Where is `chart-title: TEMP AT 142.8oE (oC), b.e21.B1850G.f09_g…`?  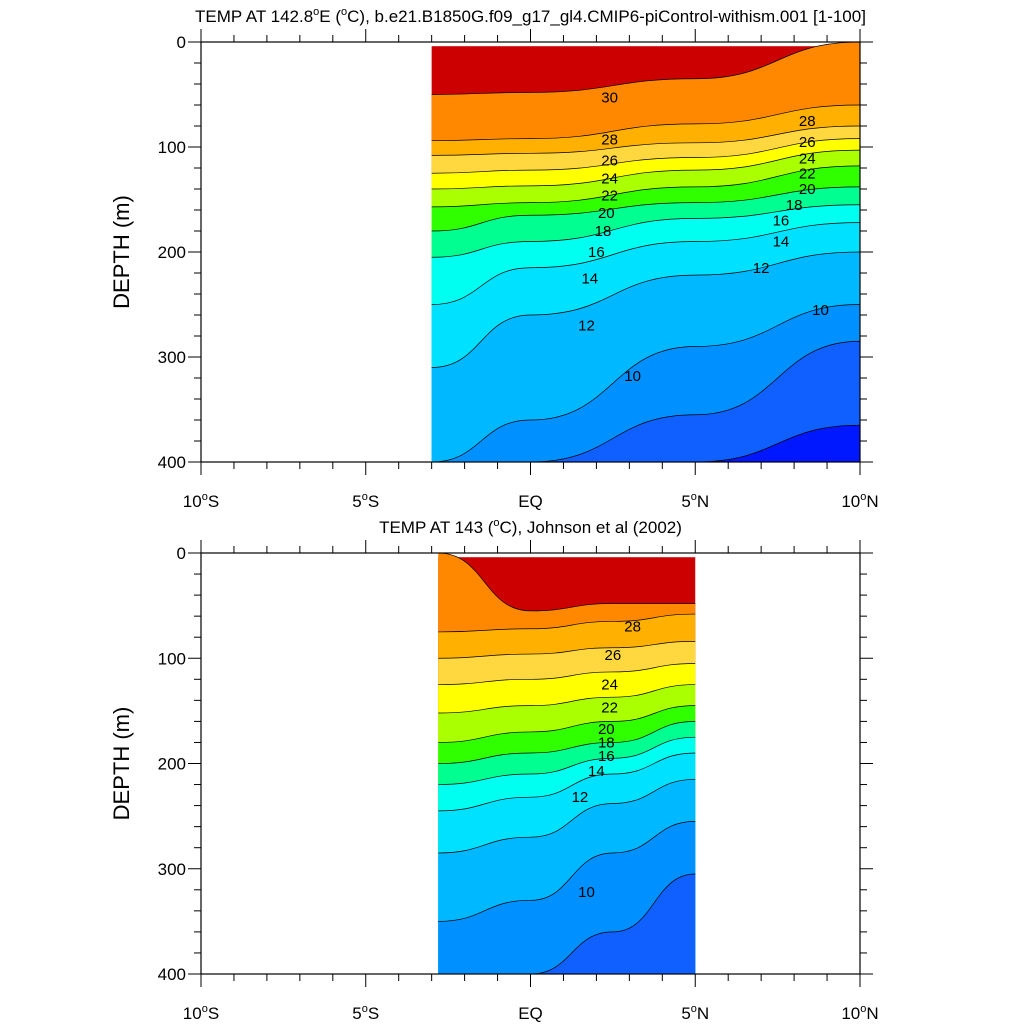 chart-title: TEMP AT 142.8oE (oC), b.e21.B1850G.f09_g… is located at coordinates (530, 16).